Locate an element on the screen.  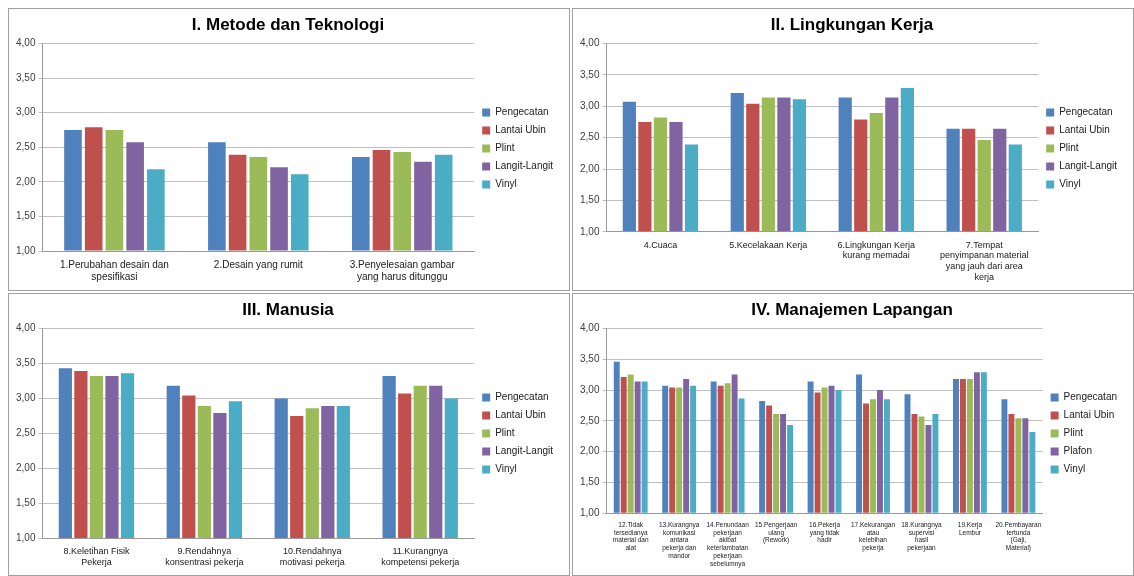
chart-title: II. Lingkungan Kerja is located at coordinates (852, 24).